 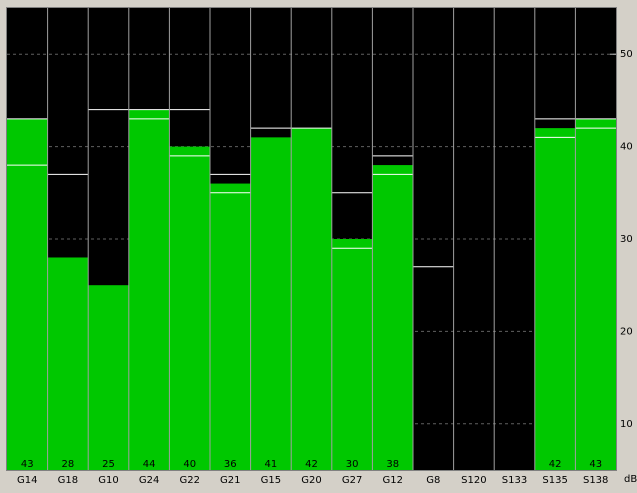 What do you see at coordinates (149, 480) in the screenshot?
I see `x-tick-label: G24` at bounding box center [149, 480].